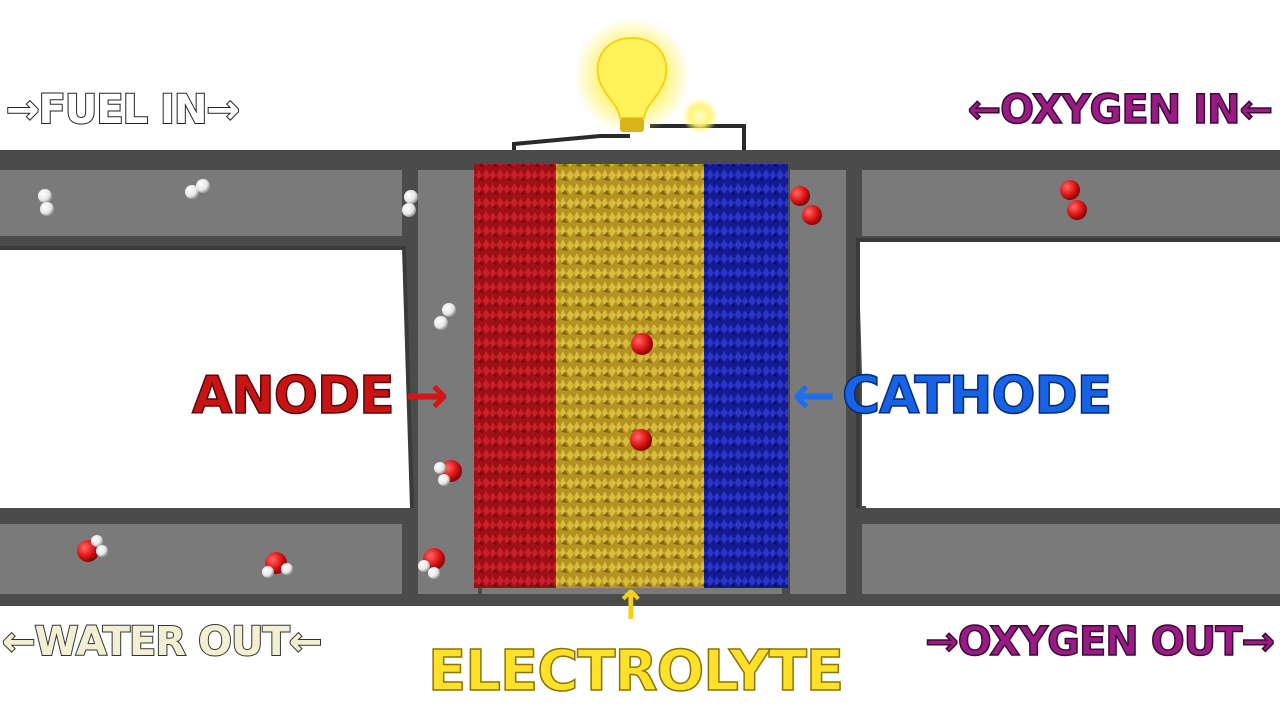  What do you see at coordinates (814, 396) in the screenshot?
I see `cathode-arrow: ←` at bounding box center [814, 396].